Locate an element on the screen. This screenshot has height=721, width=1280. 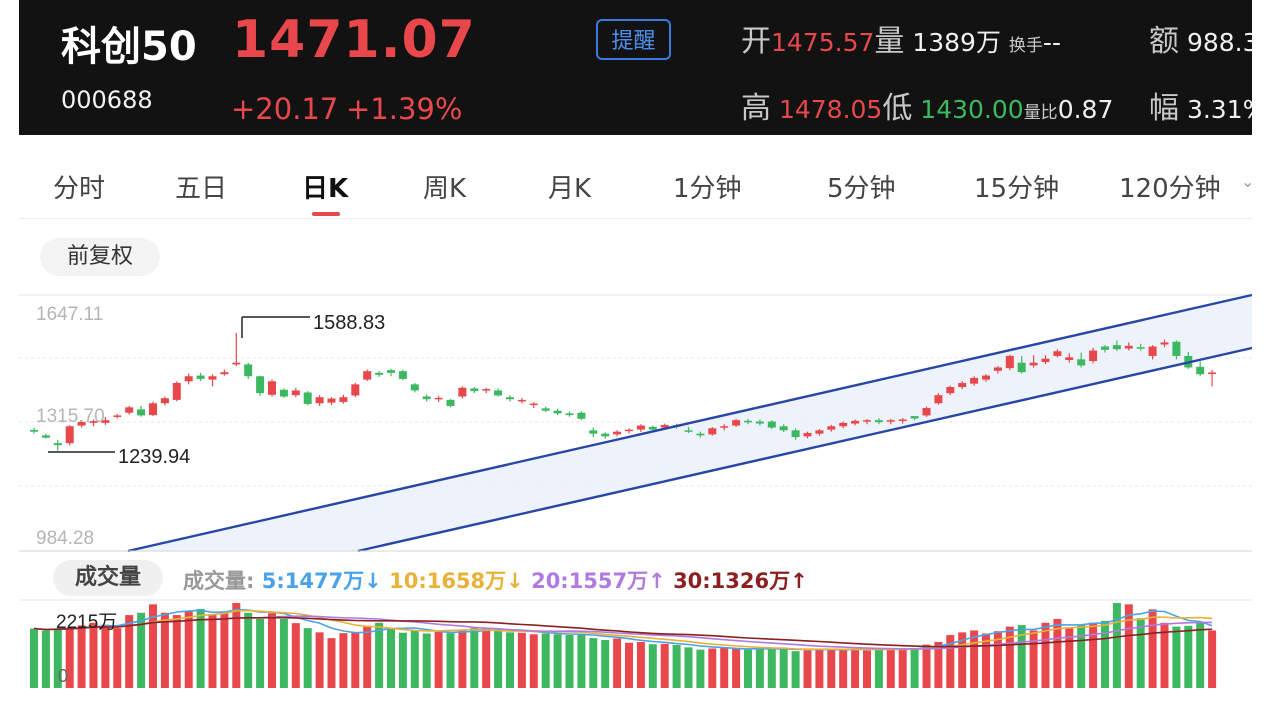
tab-daily-k: 日K is located at coordinates (325, 189).